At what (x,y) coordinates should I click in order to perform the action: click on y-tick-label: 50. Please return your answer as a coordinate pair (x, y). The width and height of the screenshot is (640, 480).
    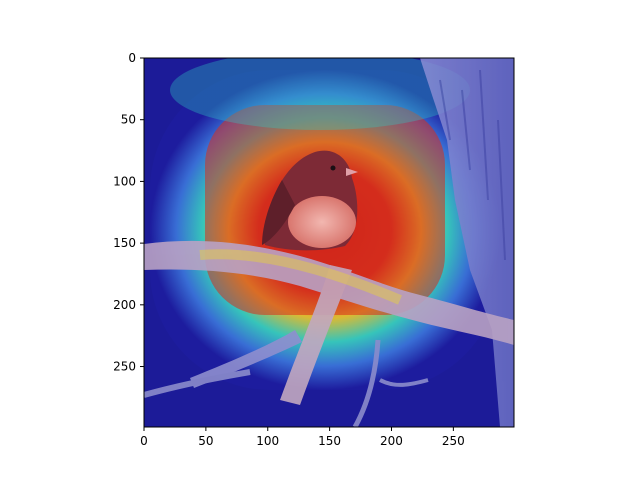
    Looking at the image, I should click on (128, 120).